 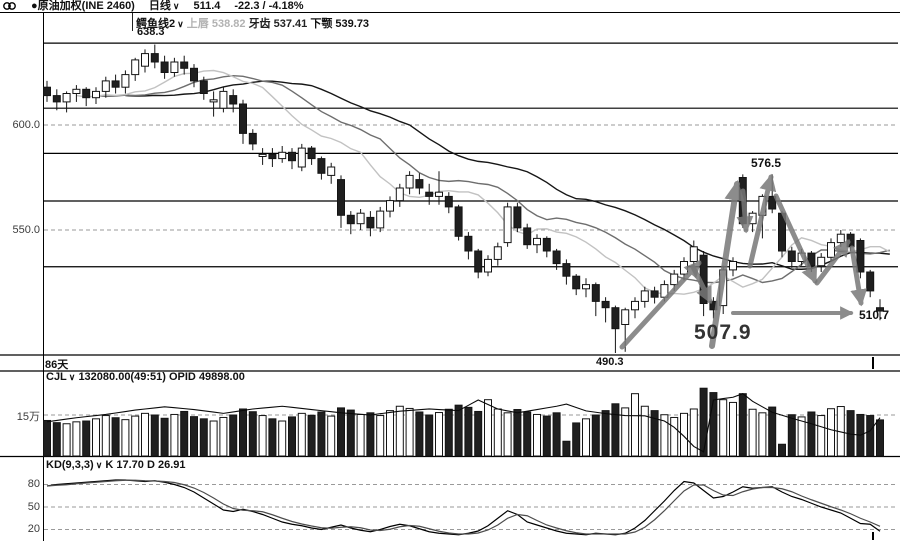 I want to click on price-axis-label-550: 550.0, so click(x=26, y=230).